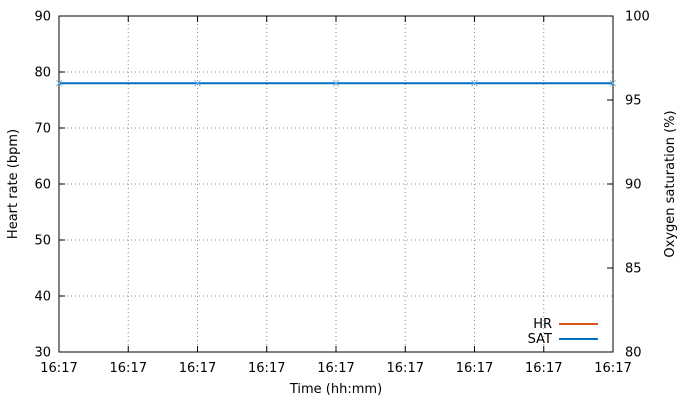 The width and height of the screenshot is (700, 400). I want to click on y-axis-left-label: Heart rate (bpm), so click(13, 184).